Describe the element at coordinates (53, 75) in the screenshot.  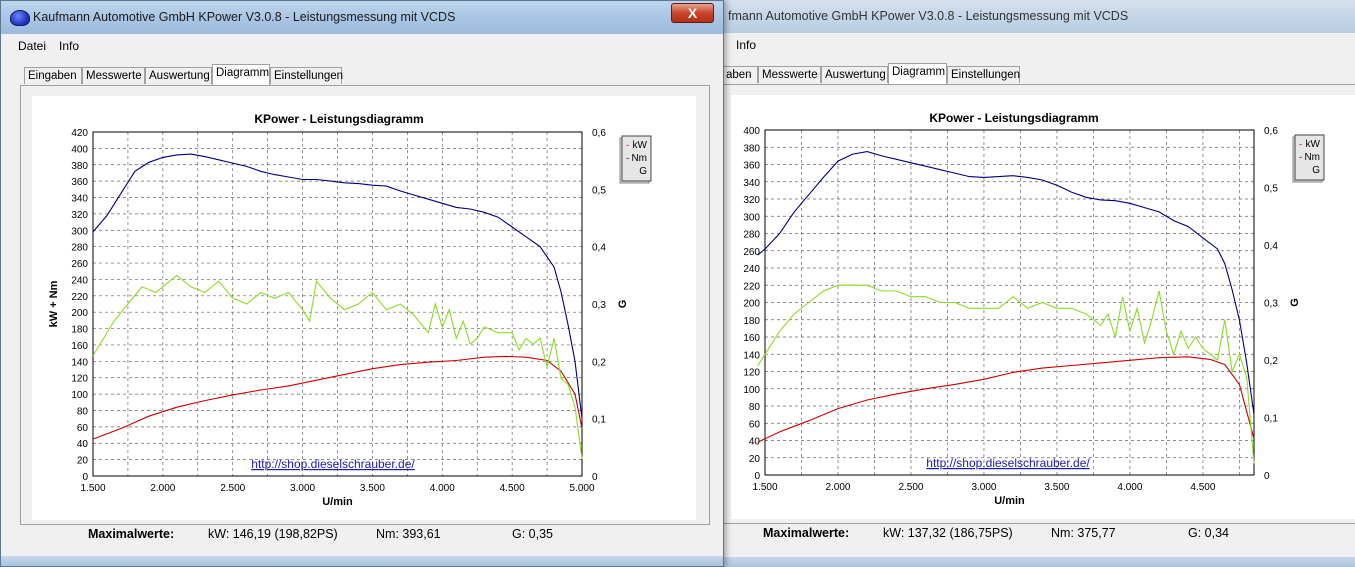
I see `tab-eingaben: Eingaben` at that location.